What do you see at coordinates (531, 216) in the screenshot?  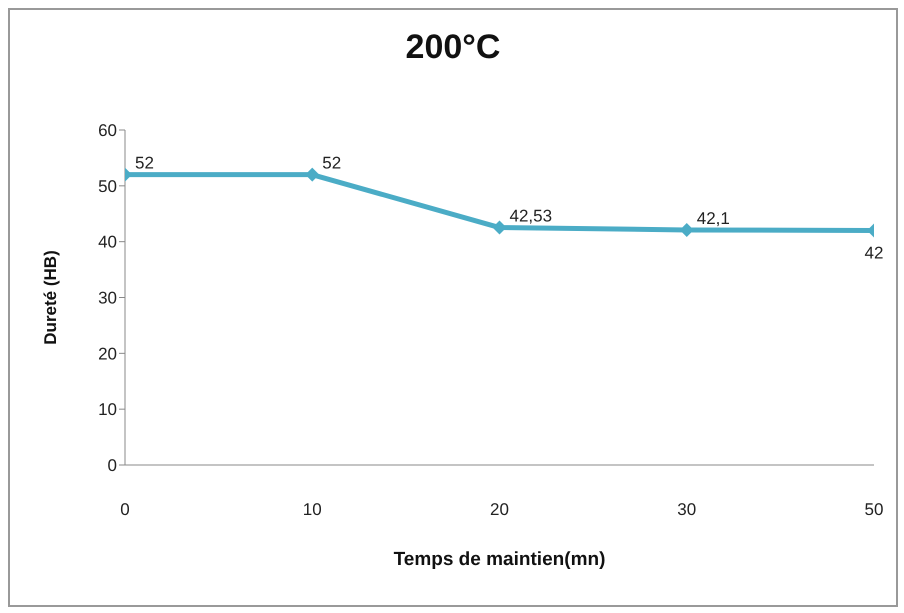 I see `data-label: 42,53` at bounding box center [531, 216].